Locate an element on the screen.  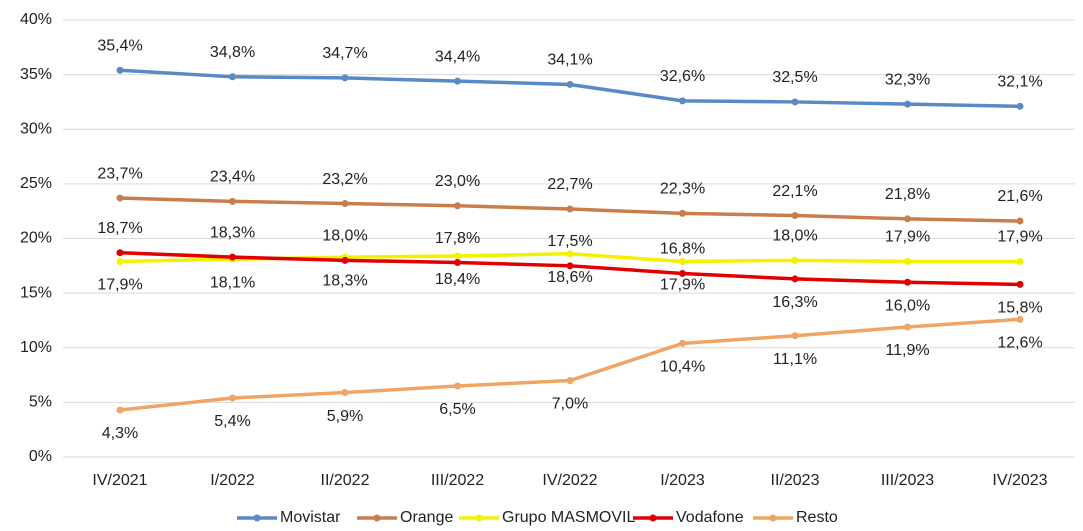
data-label: 11,1% is located at coordinates (795, 359).